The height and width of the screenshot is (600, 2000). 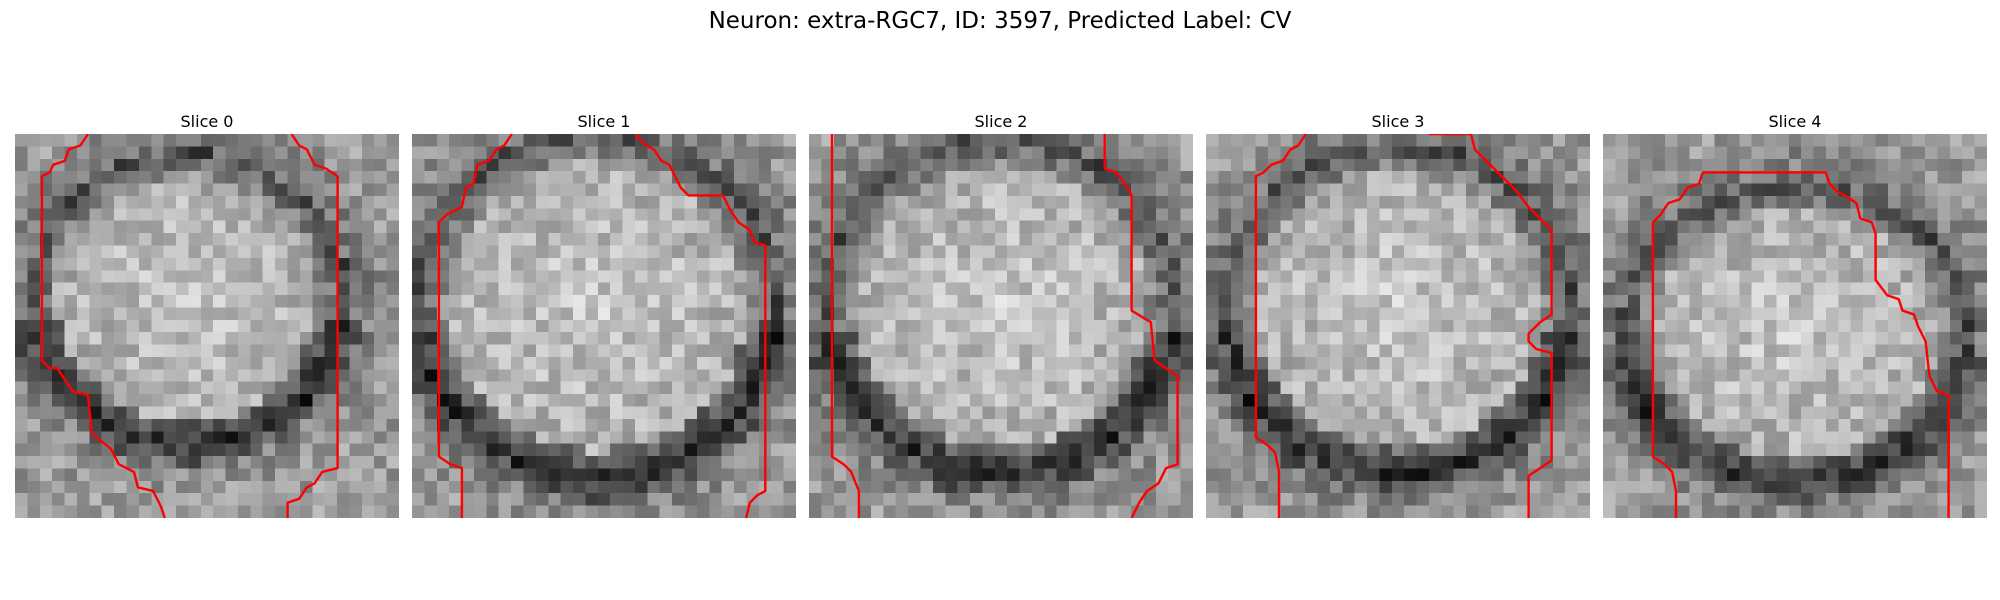 I want to click on slice-panel-0: Slice 0, so click(x=207, y=315).